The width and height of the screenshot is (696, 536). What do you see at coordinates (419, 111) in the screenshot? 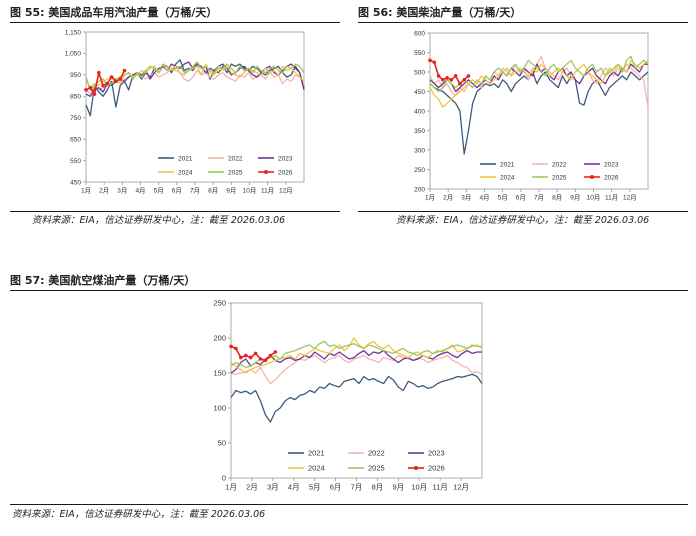
I see `y-tick-label: 400` at bounding box center [419, 111].